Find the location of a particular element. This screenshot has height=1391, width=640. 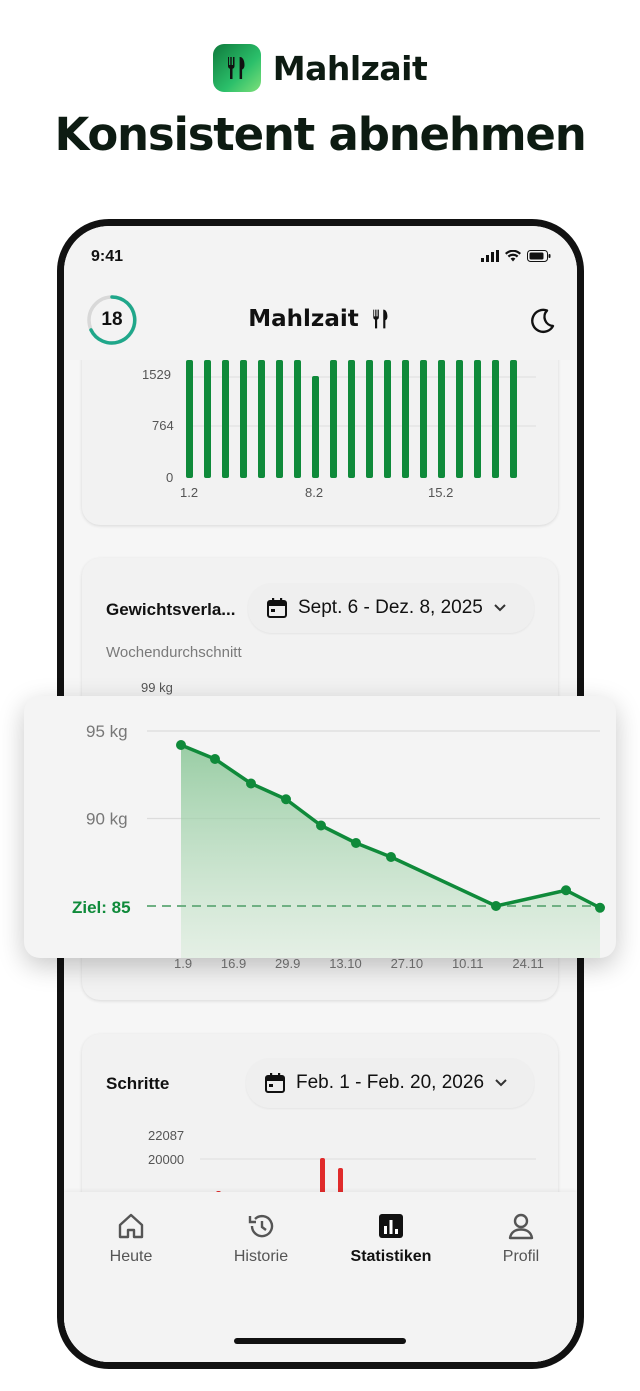

date-range-text: Feb. 1 - Feb. 20, 2026 is located at coordinates (390, 1082).